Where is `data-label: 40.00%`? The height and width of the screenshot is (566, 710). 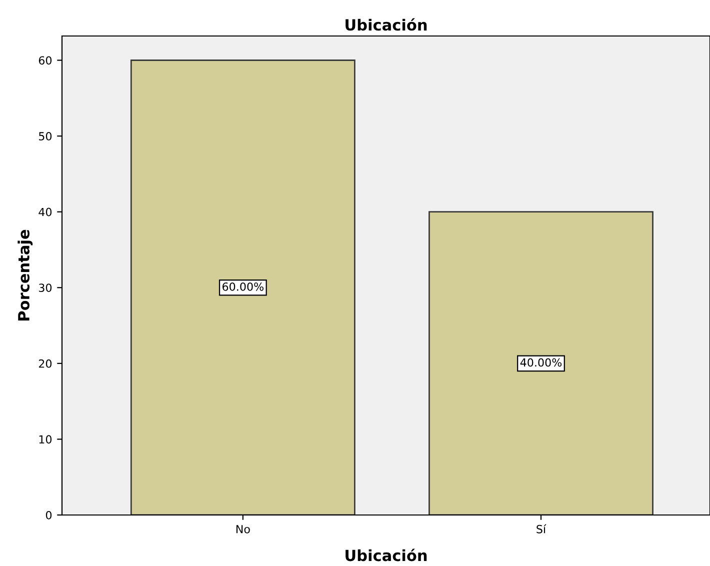
data-label: 40.00% is located at coordinates (541, 362).